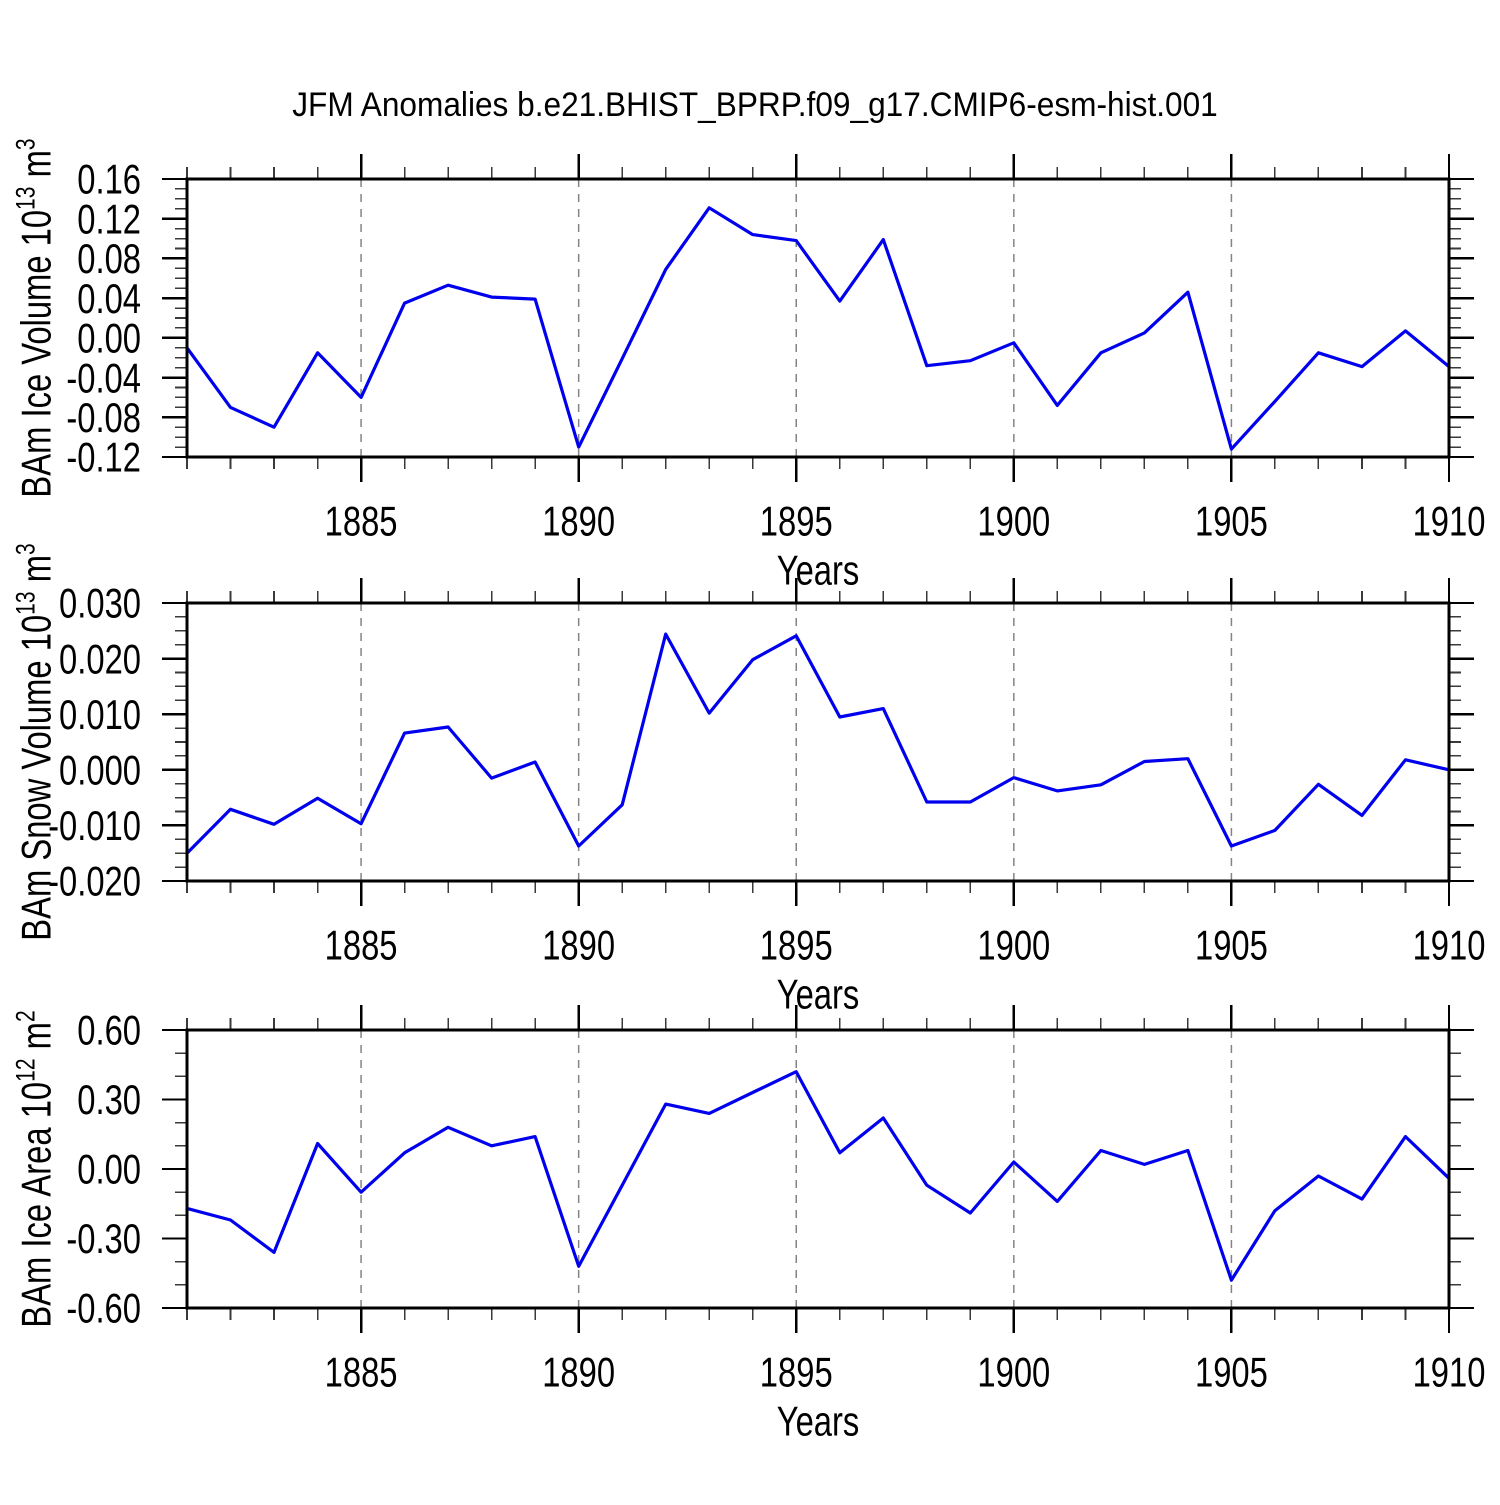 The height and width of the screenshot is (1505, 1500). What do you see at coordinates (109, 179) in the screenshot?
I see `y-tick-label: 0.16` at bounding box center [109, 179].